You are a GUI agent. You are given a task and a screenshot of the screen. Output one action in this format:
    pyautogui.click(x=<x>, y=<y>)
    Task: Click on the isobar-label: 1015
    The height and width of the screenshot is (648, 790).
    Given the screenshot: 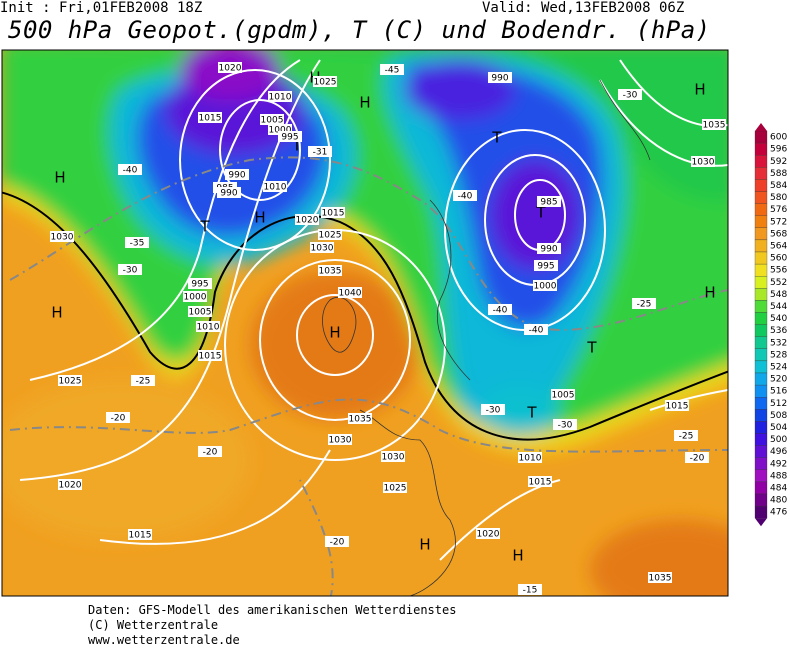 What is the action you would take?
    pyautogui.click(x=677, y=406)
    